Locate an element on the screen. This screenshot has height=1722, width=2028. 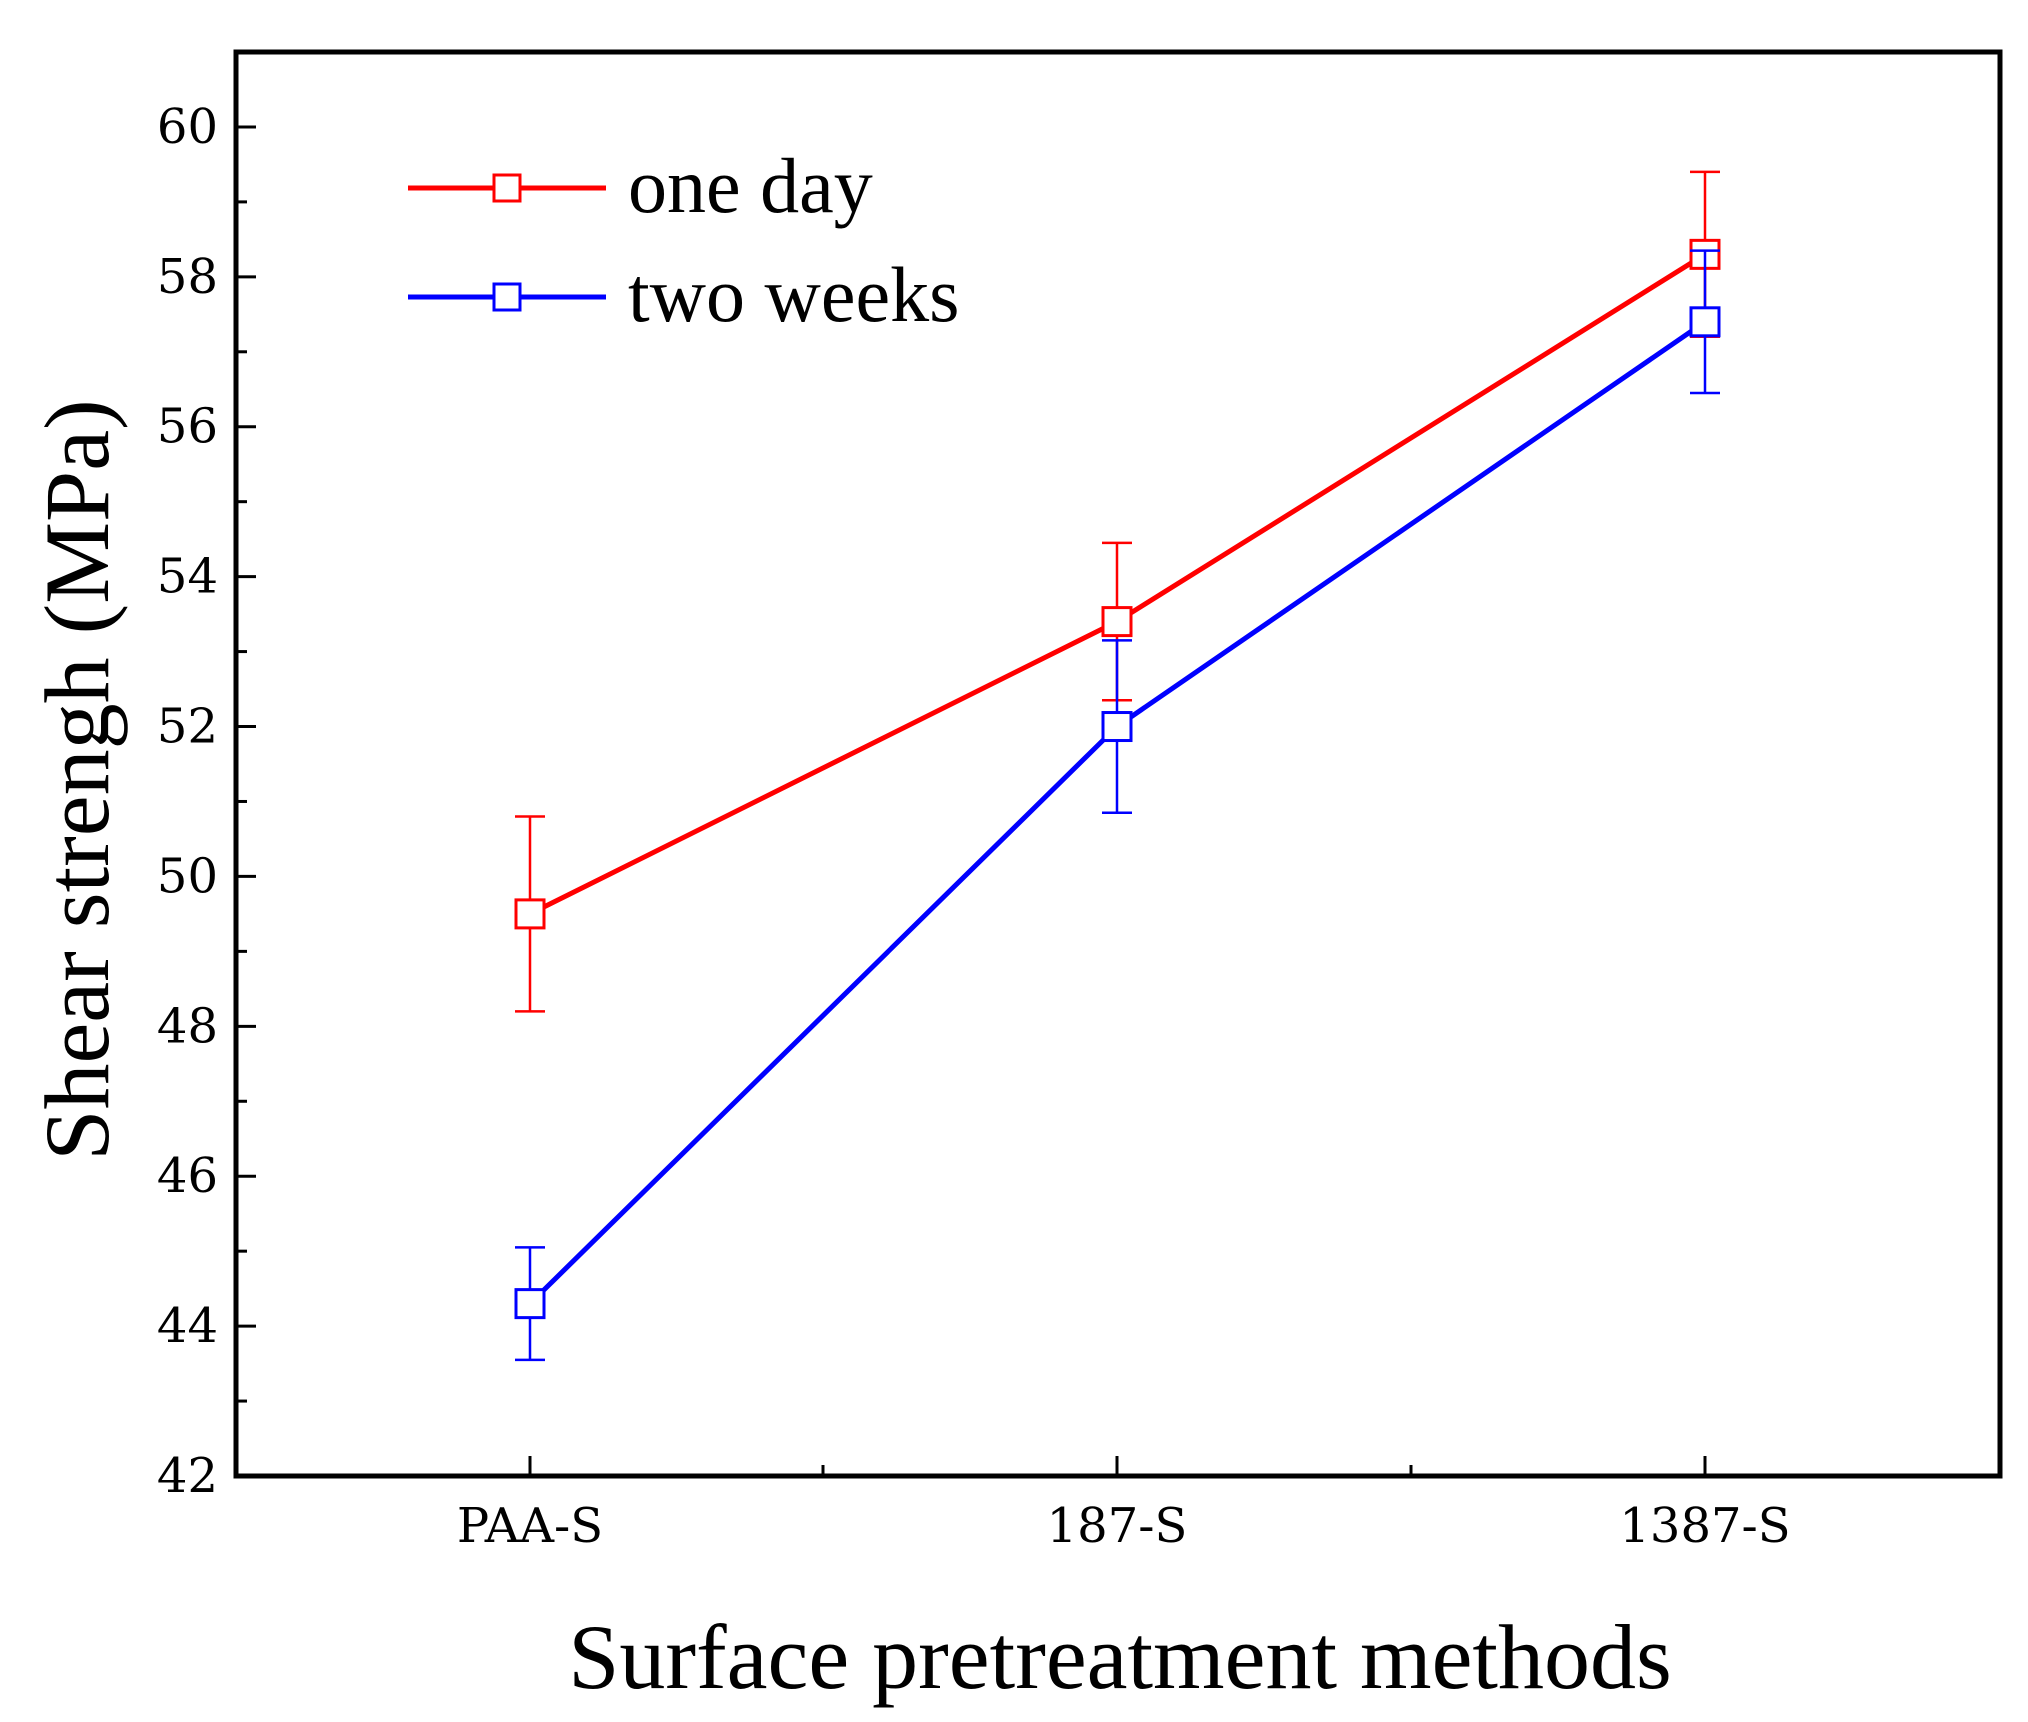
y-tick-label: 50 is located at coordinates (187, 876).